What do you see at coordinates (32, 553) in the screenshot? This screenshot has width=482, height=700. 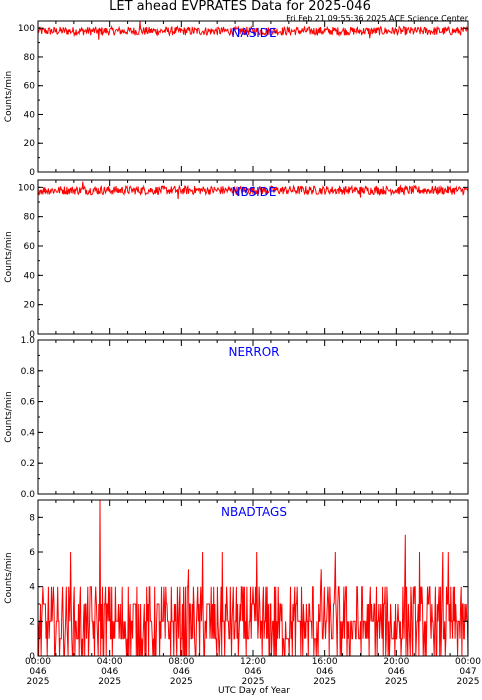 I see `y-tick-label: 6` at bounding box center [32, 553].